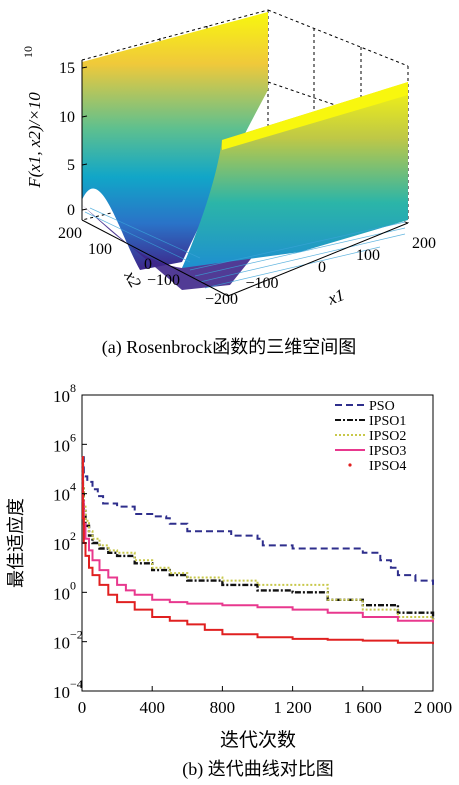  Describe the element at coordinates (70, 233) in the screenshot. I see `x2-tick-label: 200` at that location.